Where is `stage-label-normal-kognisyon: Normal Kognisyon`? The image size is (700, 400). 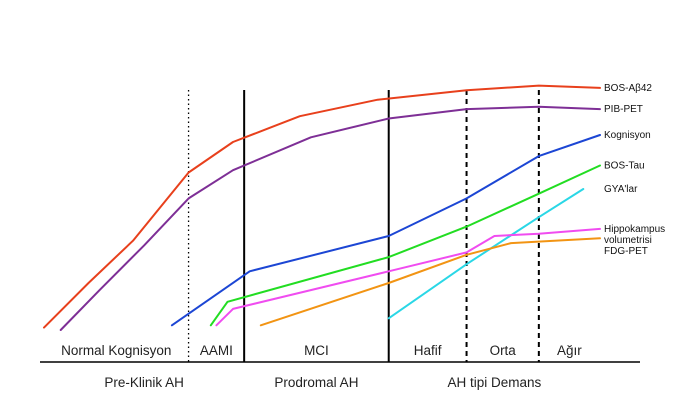 stage-label-normal-kognisyon: Normal Kognisyon is located at coordinates (116, 350).